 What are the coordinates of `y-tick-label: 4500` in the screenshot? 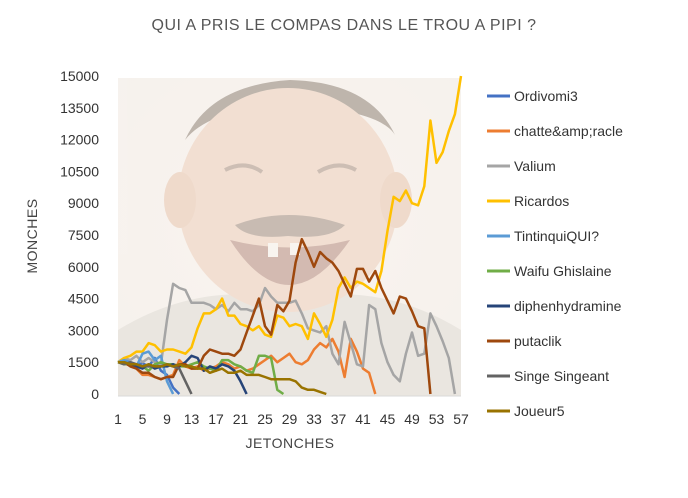 It's located at (83, 299).